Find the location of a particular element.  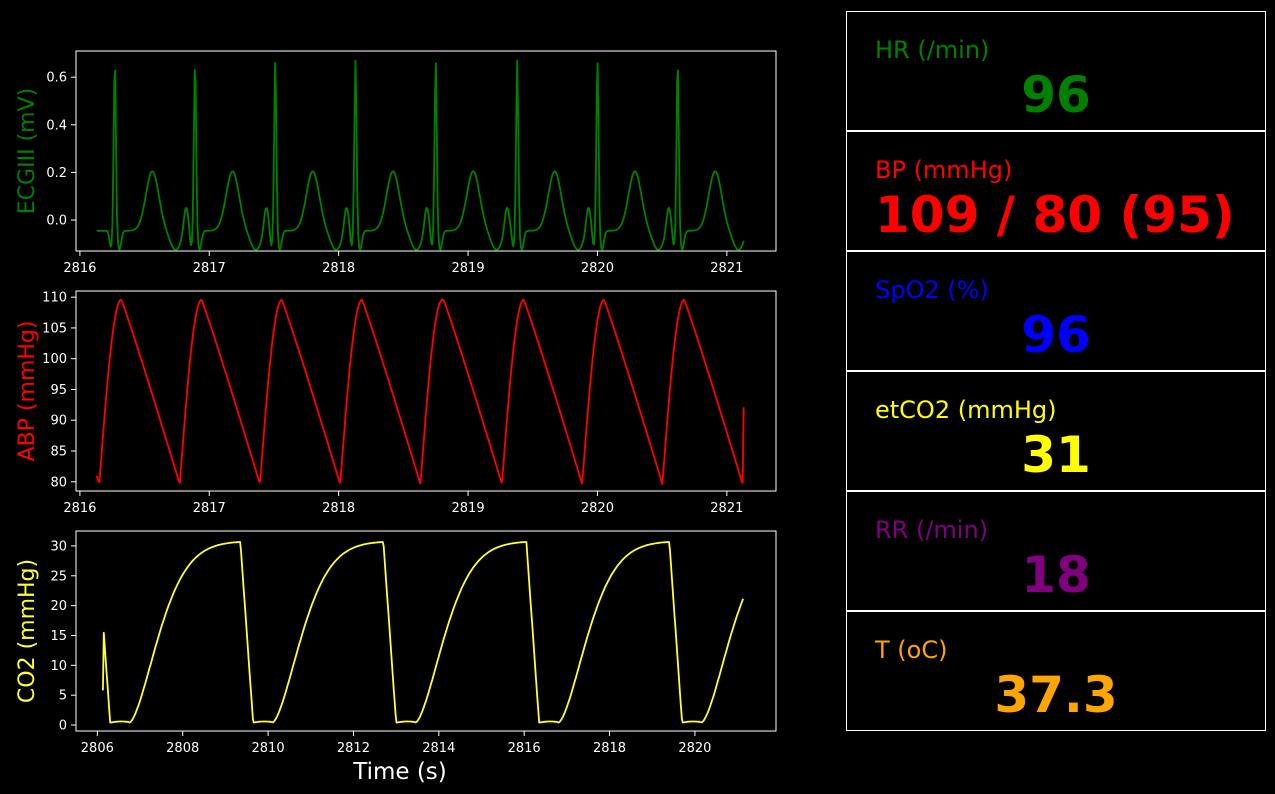

ecg-x-tick-label: 2819 is located at coordinates (468, 268).